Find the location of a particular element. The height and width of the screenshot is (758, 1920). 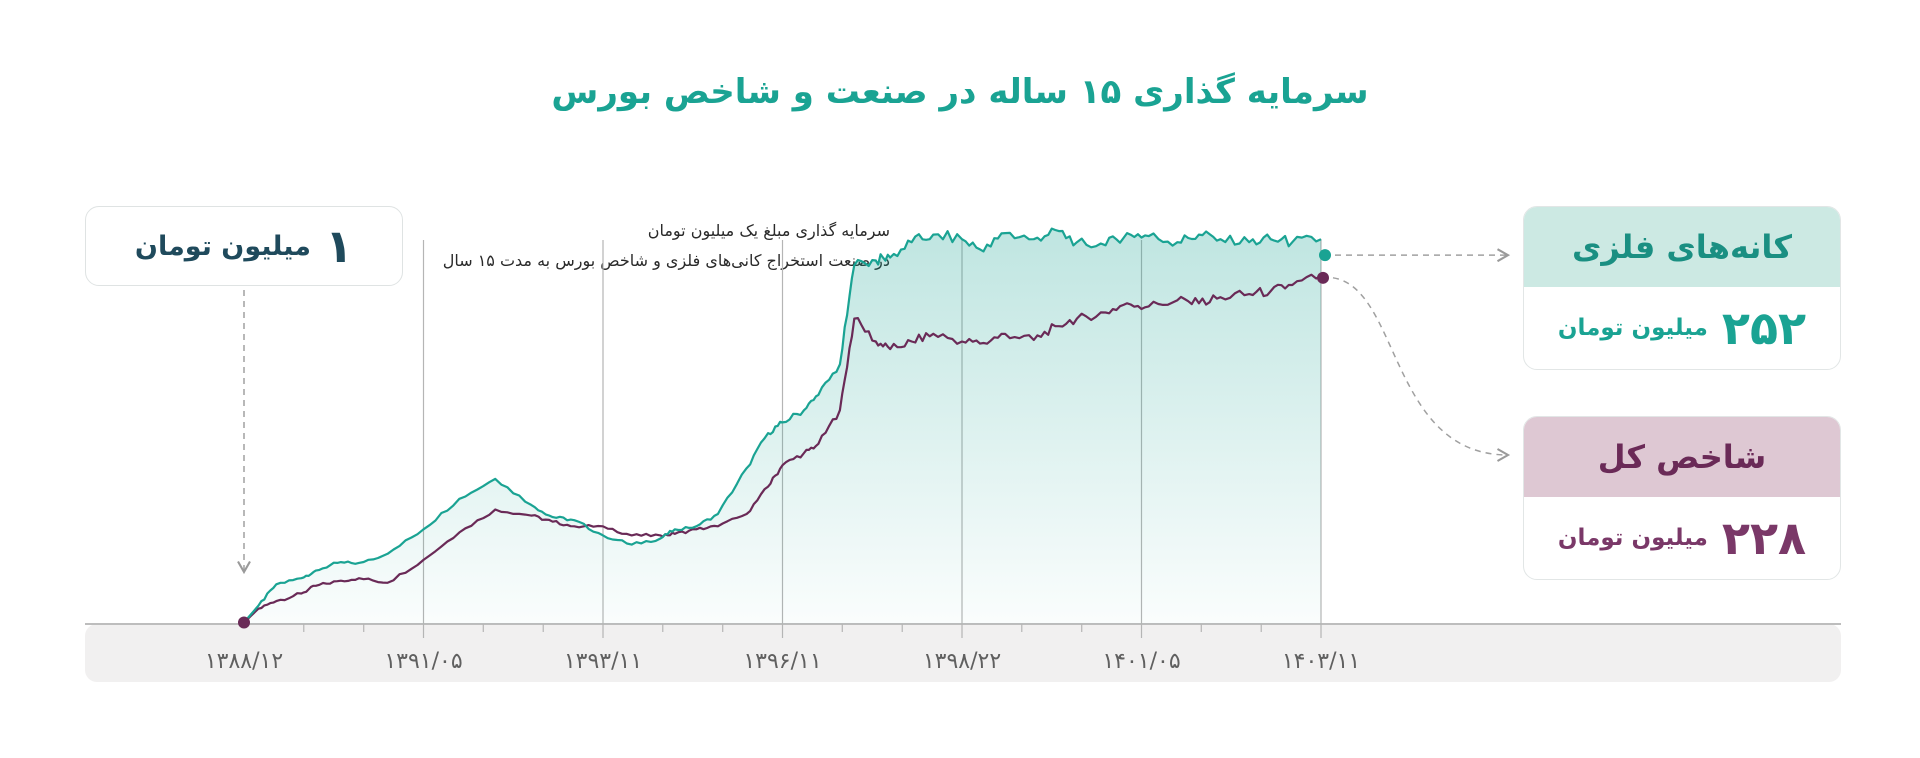

x-tick-label: ۱۳۹۳/۱۱ is located at coordinates (603, 661).